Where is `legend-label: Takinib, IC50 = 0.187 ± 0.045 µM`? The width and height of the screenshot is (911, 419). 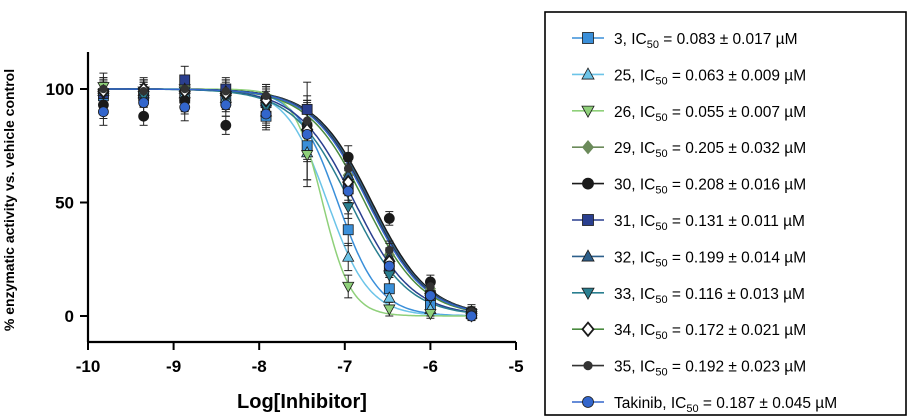
legend-label: Takinib, IC50 = 0.187 ± 0.045 µM is located at coordinates (725, 405).